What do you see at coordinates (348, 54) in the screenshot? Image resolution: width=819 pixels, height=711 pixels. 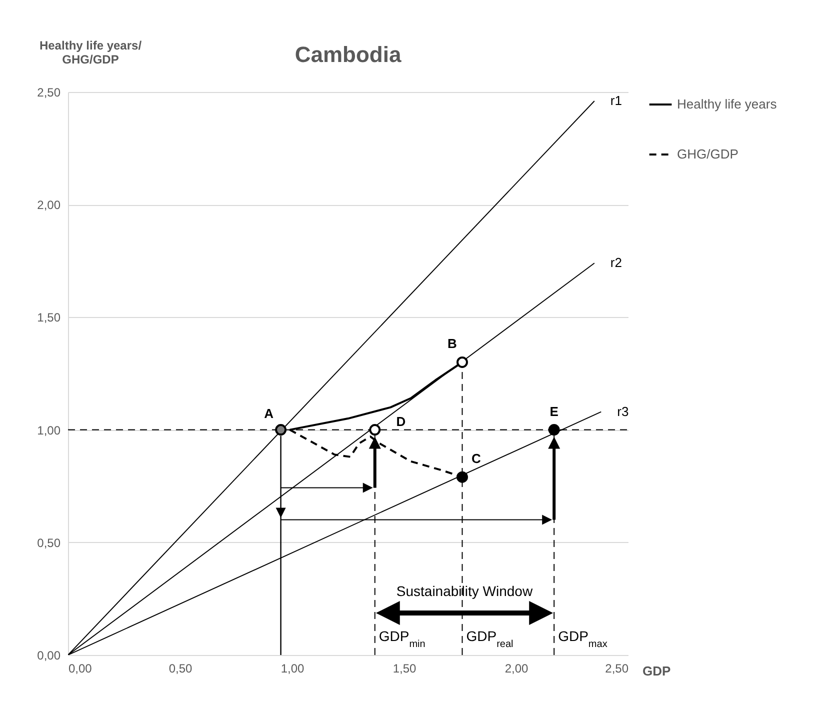 I see `chart-title: Cambodia` at bounding box center [348, 54].